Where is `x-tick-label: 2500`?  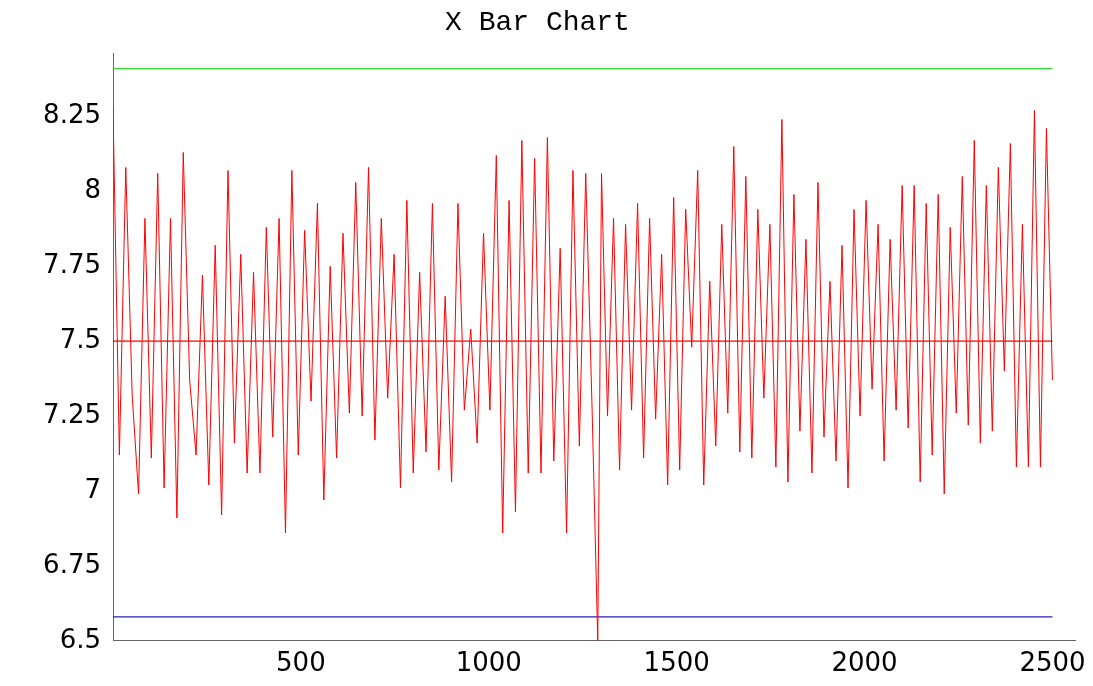 x-tick-label: 2500 is located at coordinates (1052, 662).